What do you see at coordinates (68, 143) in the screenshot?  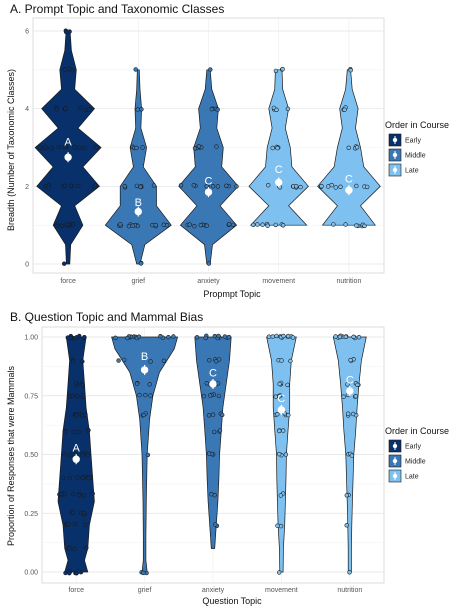 I see `group-letter-force: A` at bounding box center [68, 143].